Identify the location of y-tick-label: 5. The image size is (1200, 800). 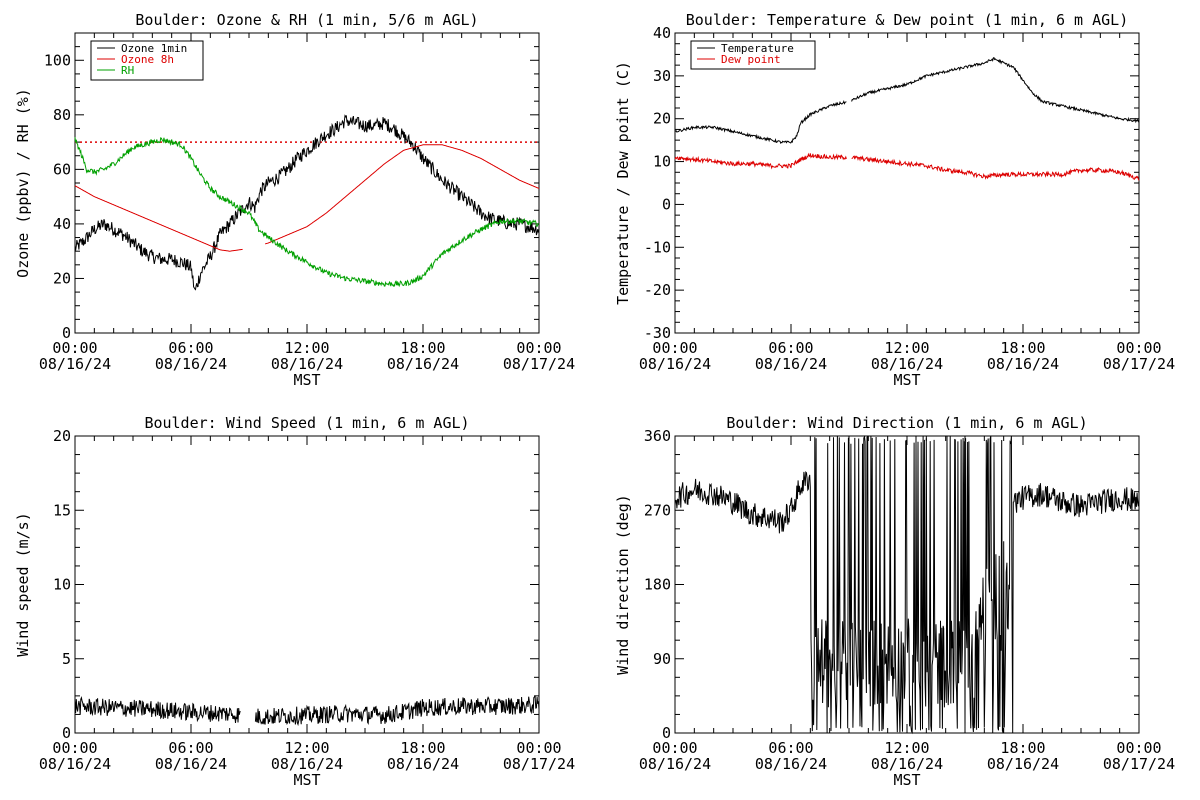
(66, 659).